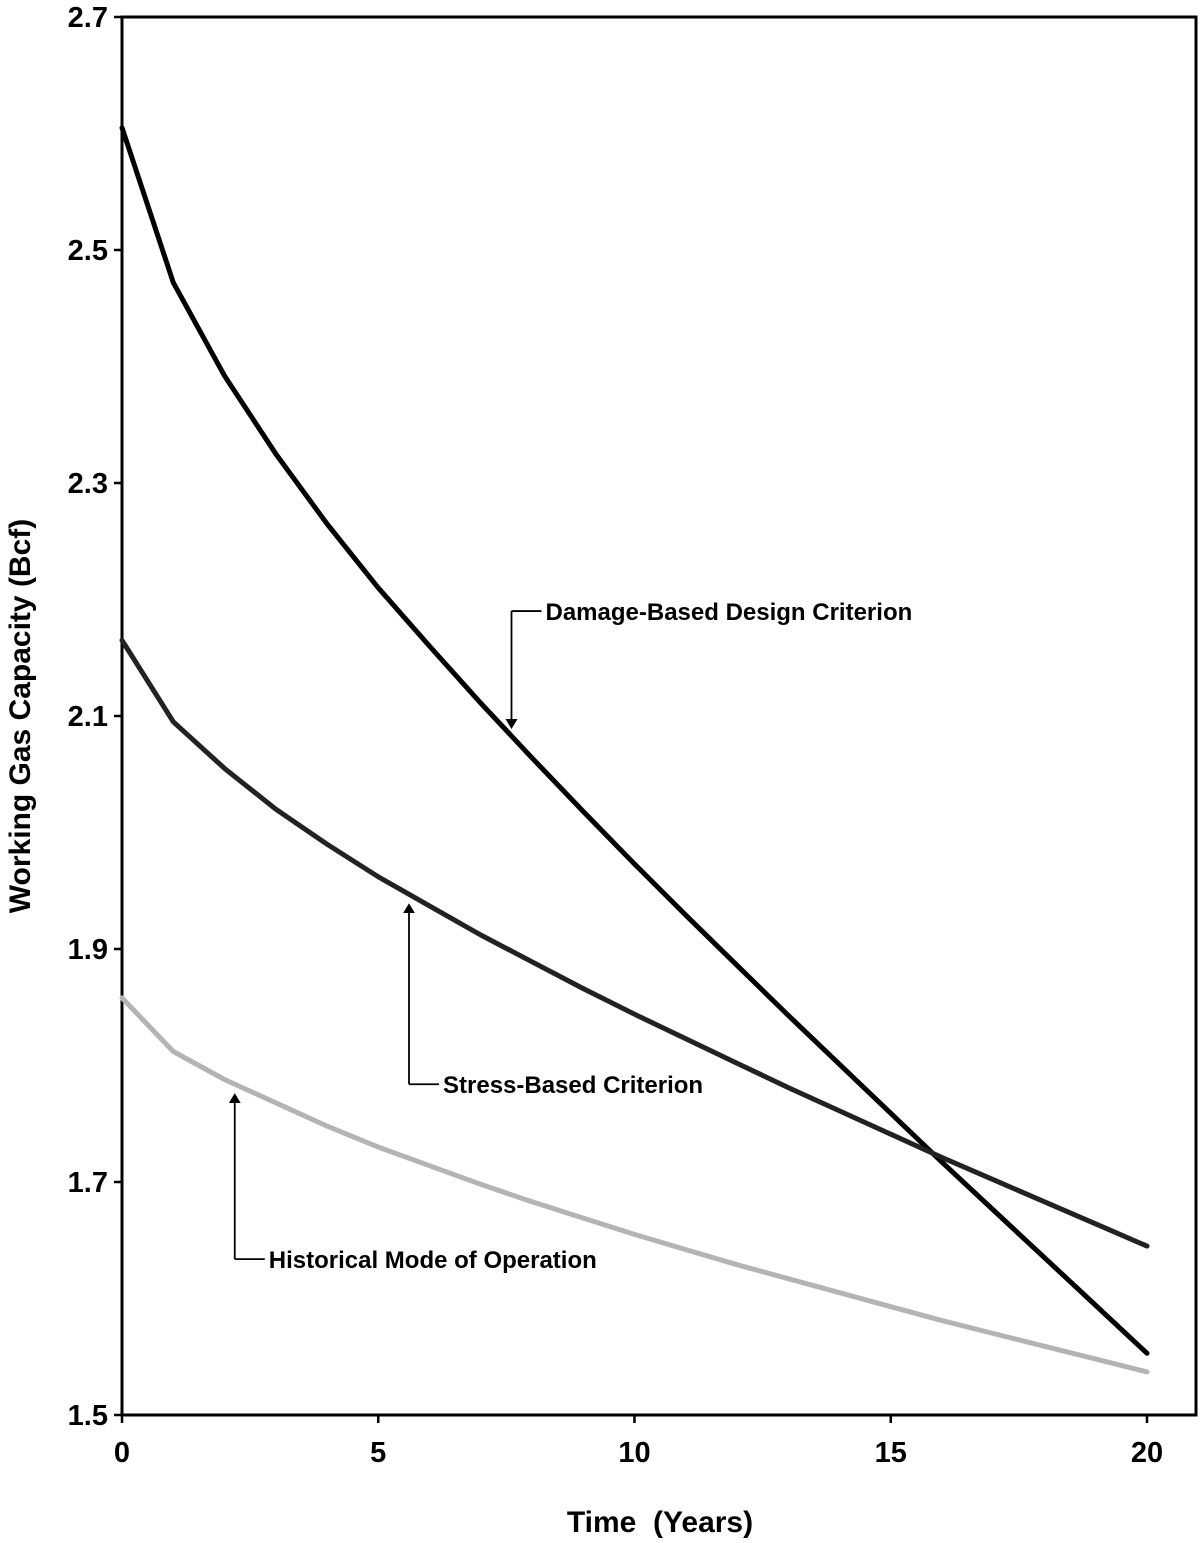 This screenshot has width=1200, height=1543. What do you see at coordinates (88, 1183) in the screenshot?
I see `y-tick-label: 1.7` at bounding box center [88, 1183].